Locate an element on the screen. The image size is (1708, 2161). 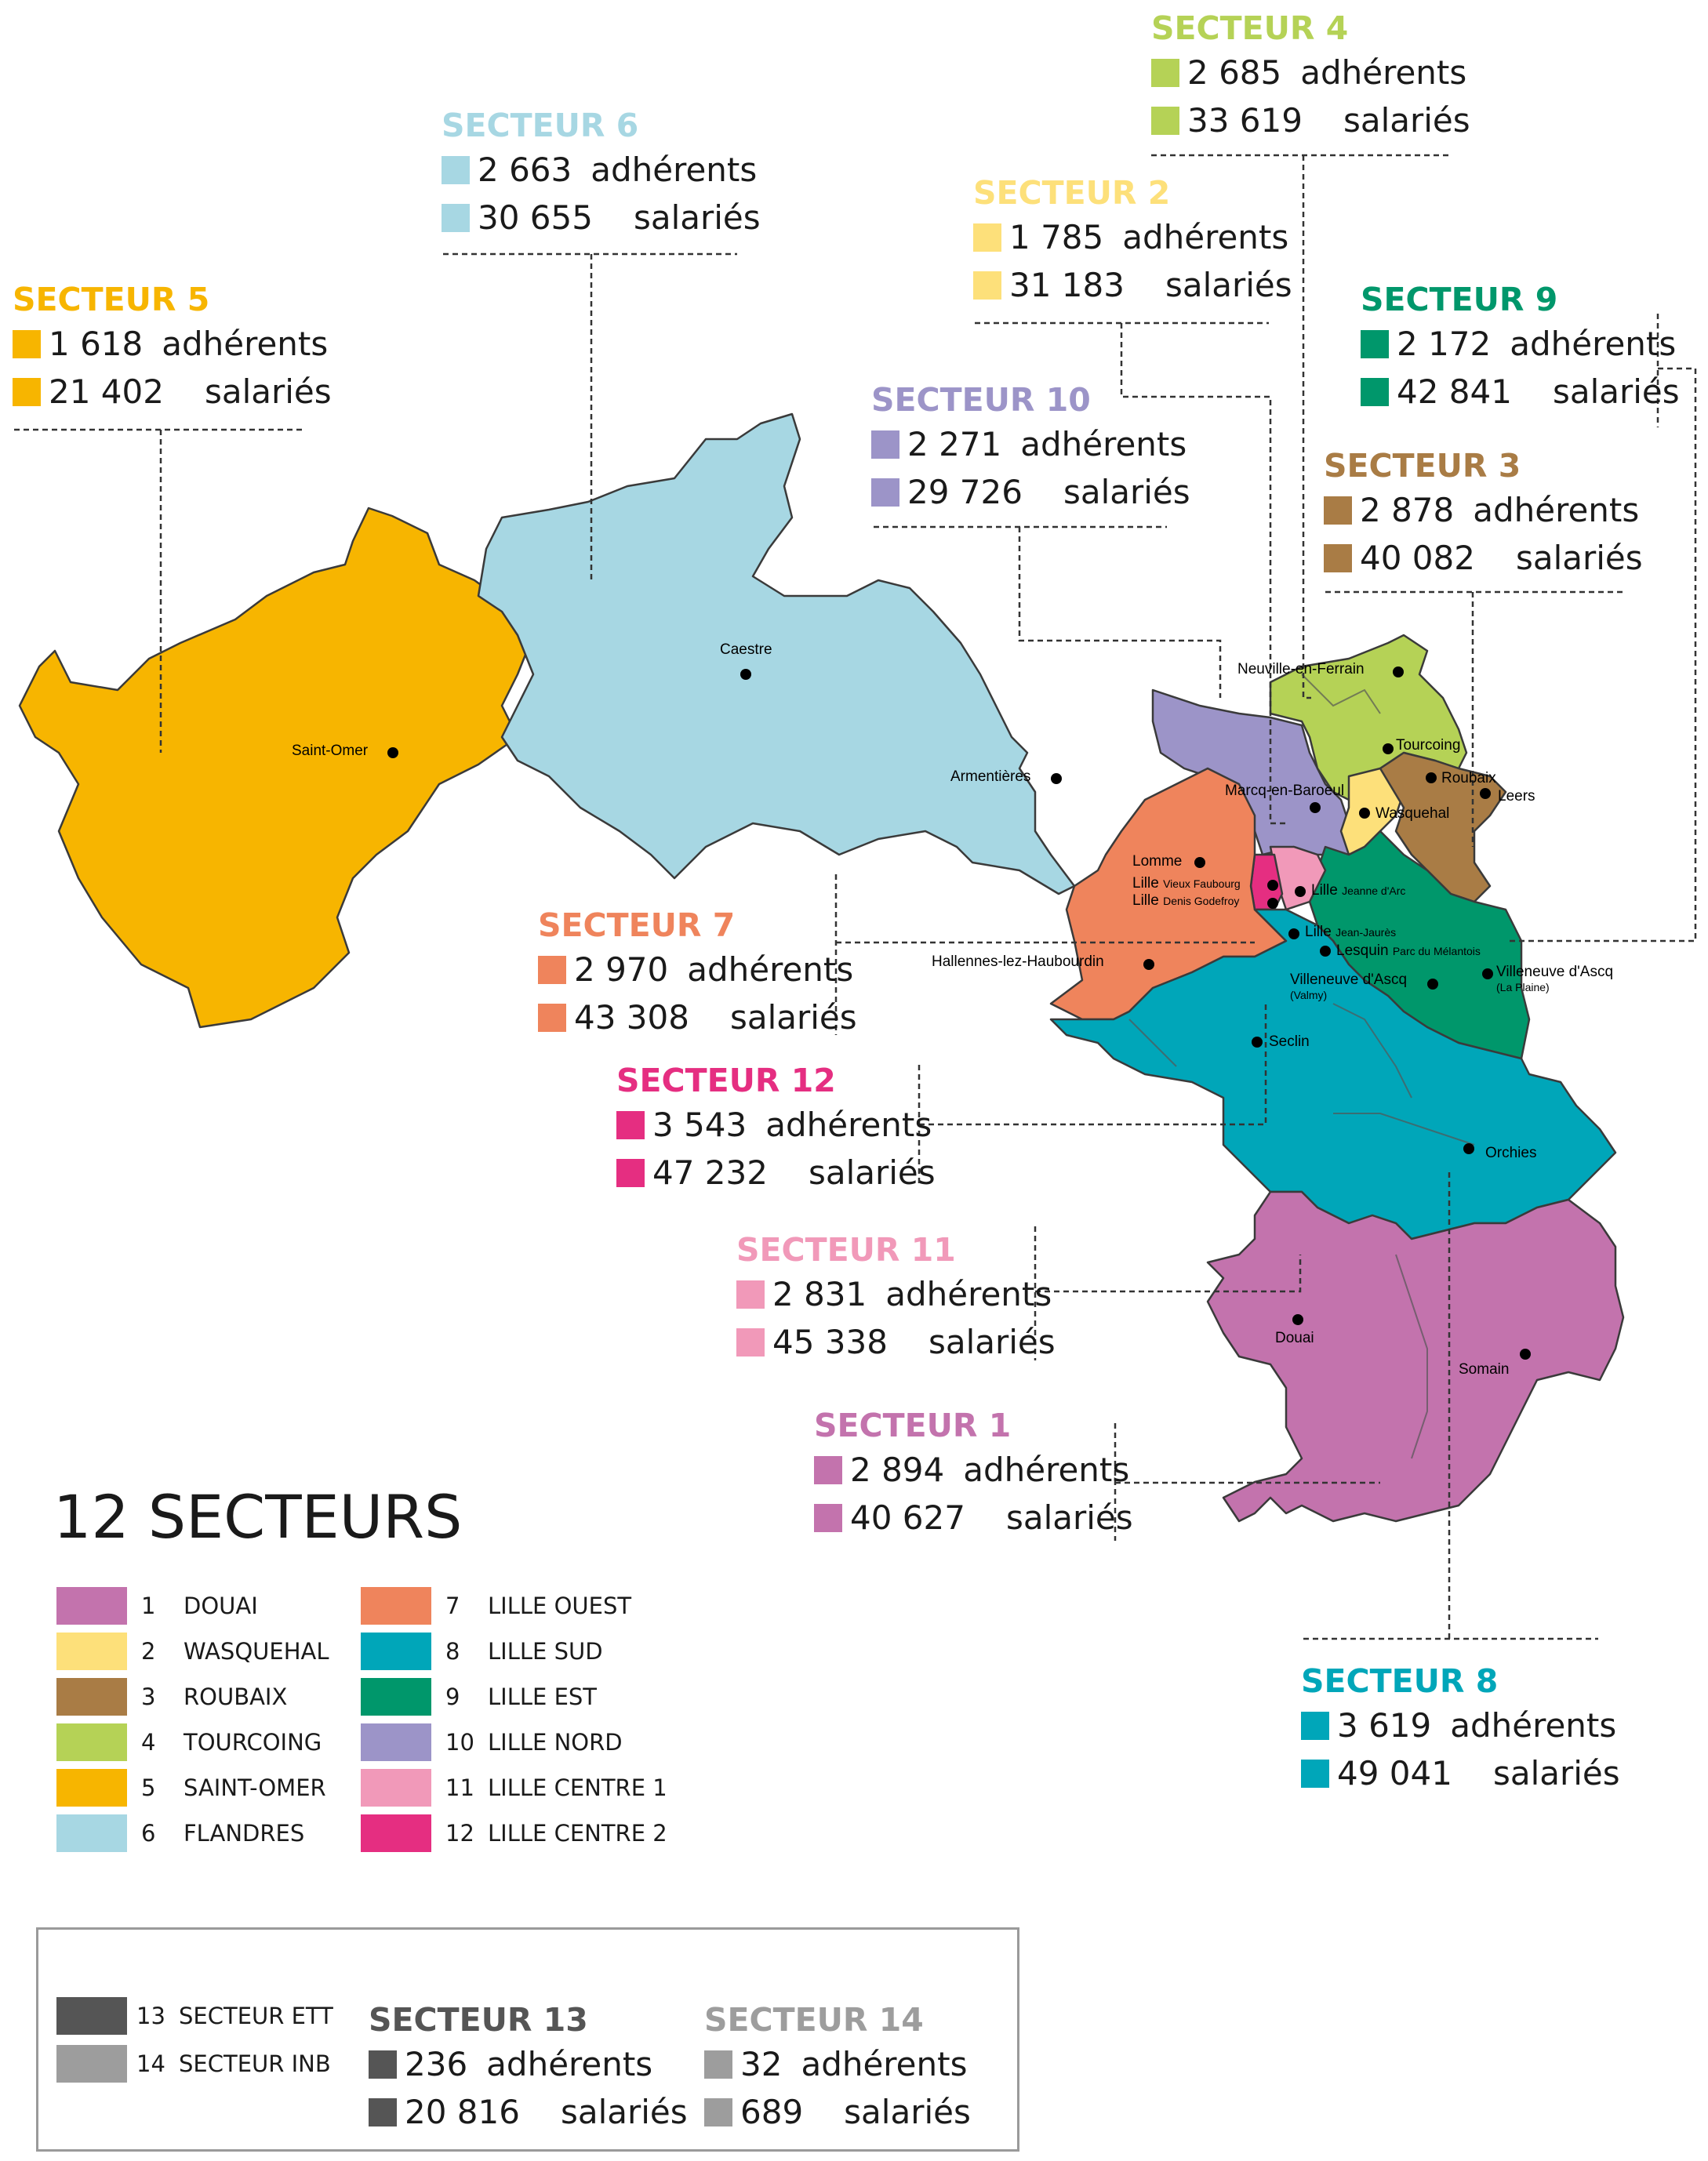
adherents-count: 1 785 is located at coordinates (1056, 237).